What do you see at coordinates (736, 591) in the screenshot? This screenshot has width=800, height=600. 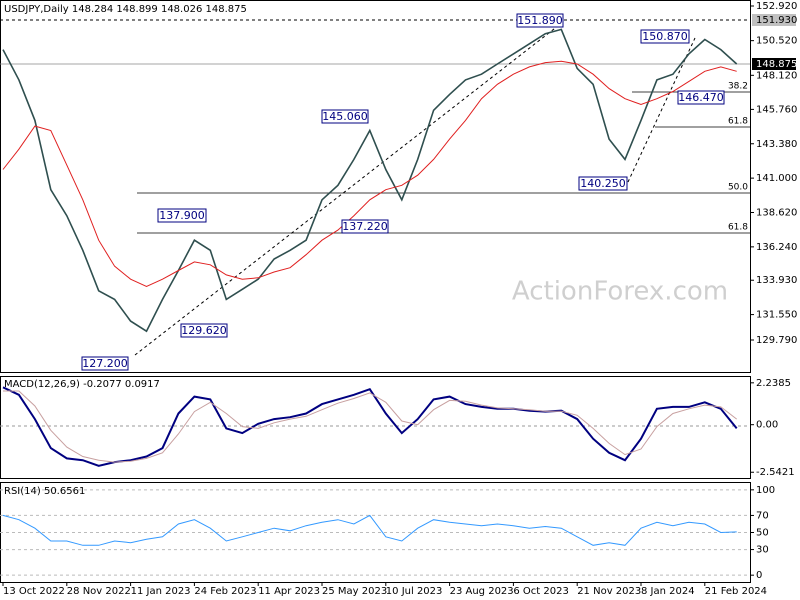 I see `x-tick-label: 21 Feb 2024` at bounding box center [736, 591].